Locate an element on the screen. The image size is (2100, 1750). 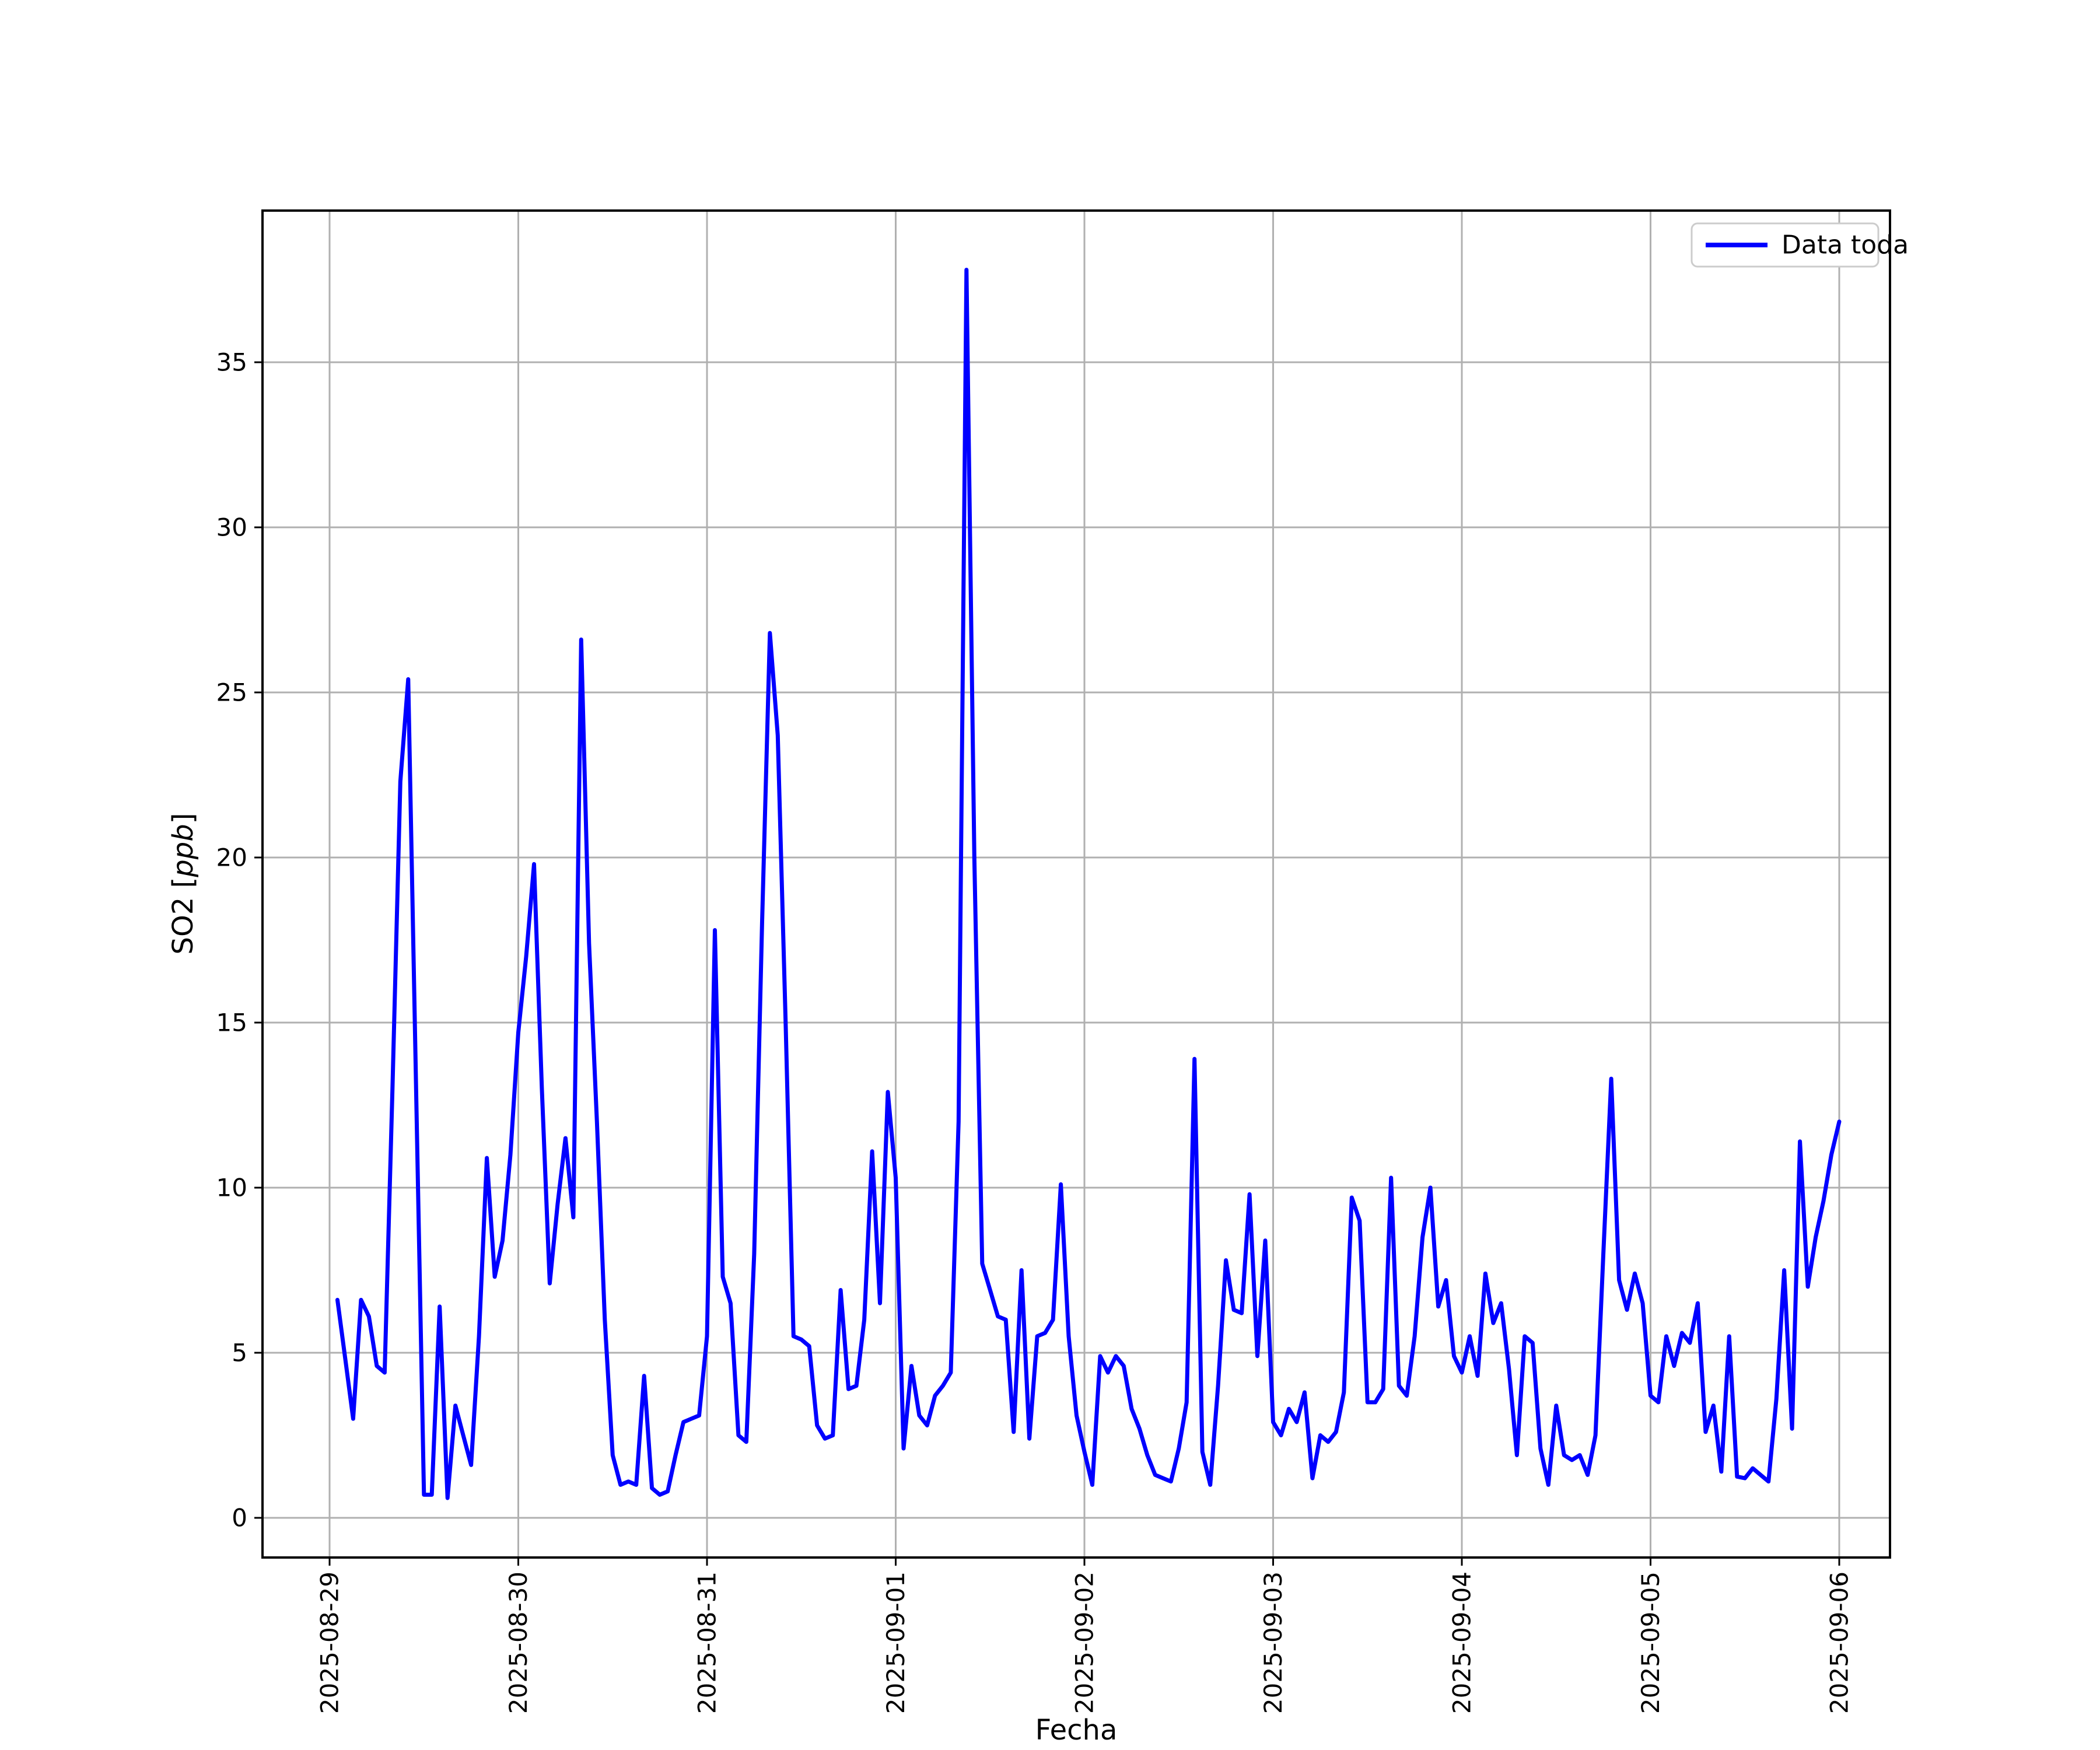
y-axis-label-prefix: SO2 [ is located at coordinates (183, 916).